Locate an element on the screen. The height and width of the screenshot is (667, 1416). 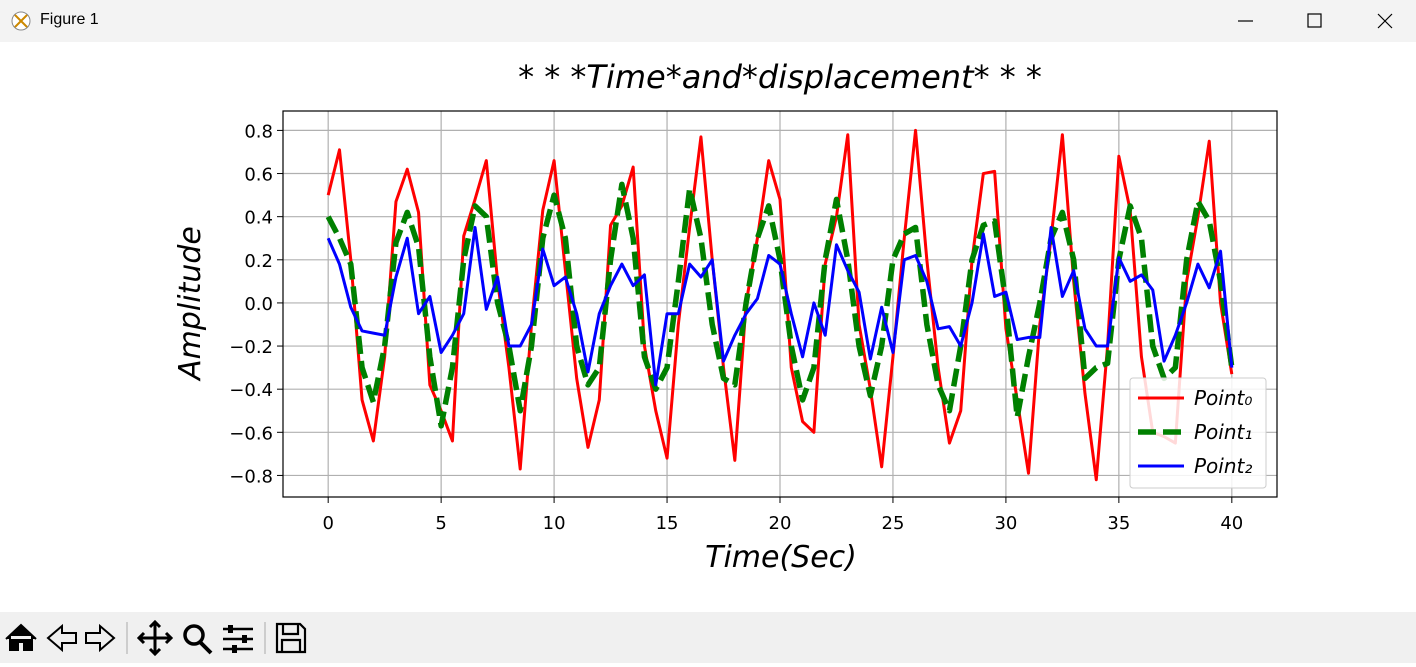
y-tick-label: 0.0 is located at coordinates (258, 304).